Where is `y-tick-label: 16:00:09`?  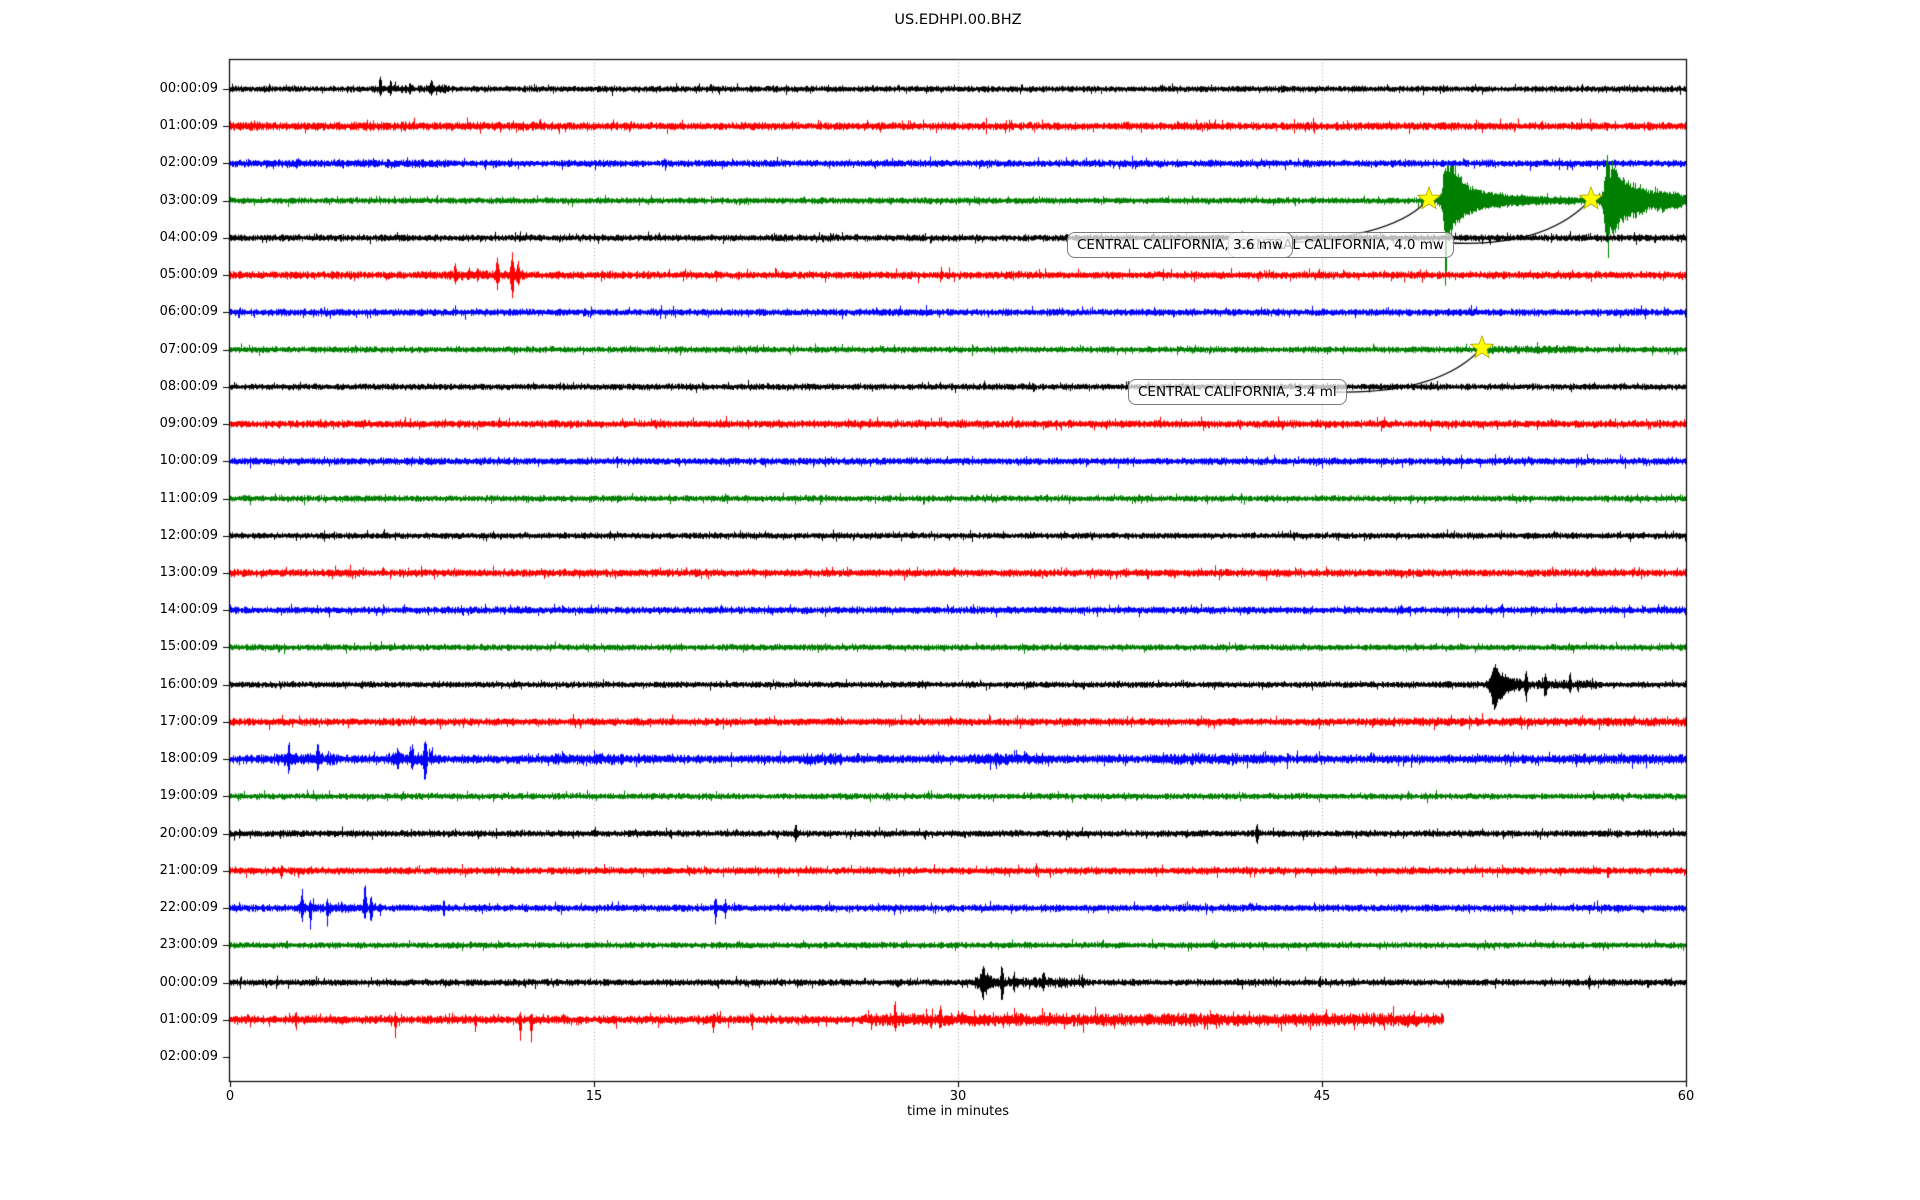 y-tick-label: 16:00:09 is located at coordinates (188, 684).